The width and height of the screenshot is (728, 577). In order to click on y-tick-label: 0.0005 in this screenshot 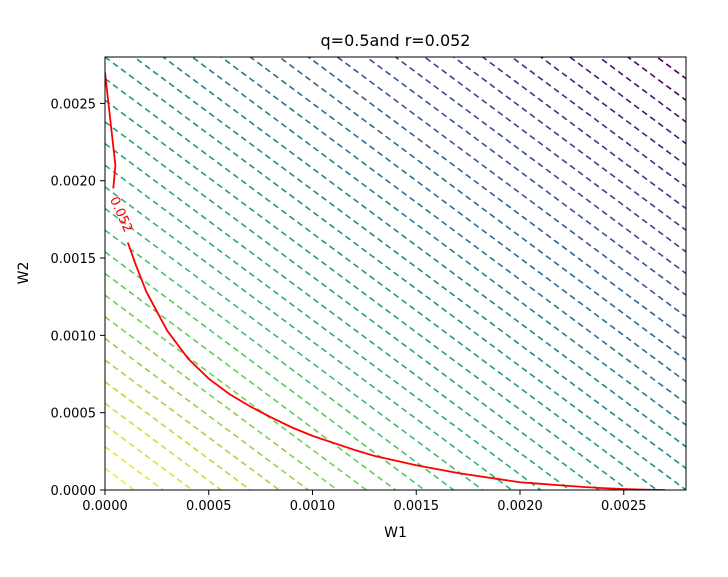, I will do `click(74, 414)`.